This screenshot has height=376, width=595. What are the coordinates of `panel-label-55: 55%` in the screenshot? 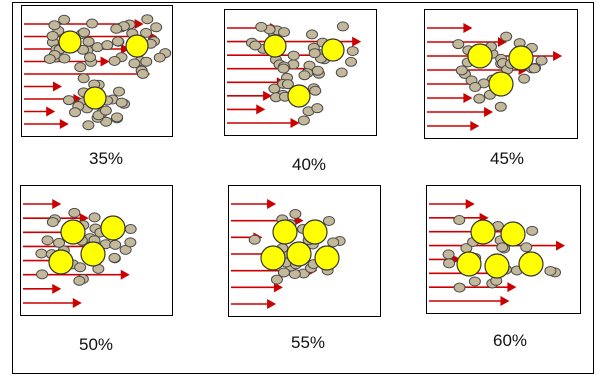 It's located at (308, 342).